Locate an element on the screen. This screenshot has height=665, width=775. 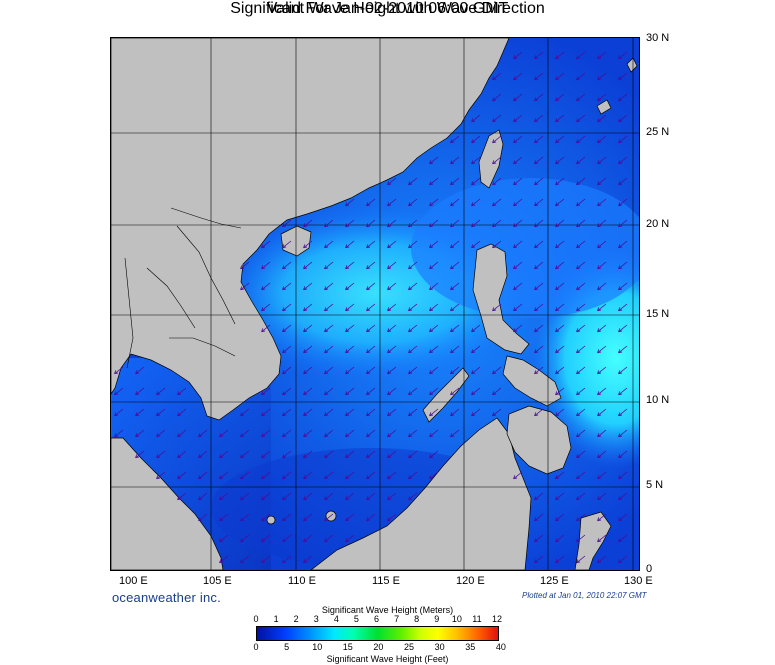
land-sulawesi is located at coordinates (593, 540).